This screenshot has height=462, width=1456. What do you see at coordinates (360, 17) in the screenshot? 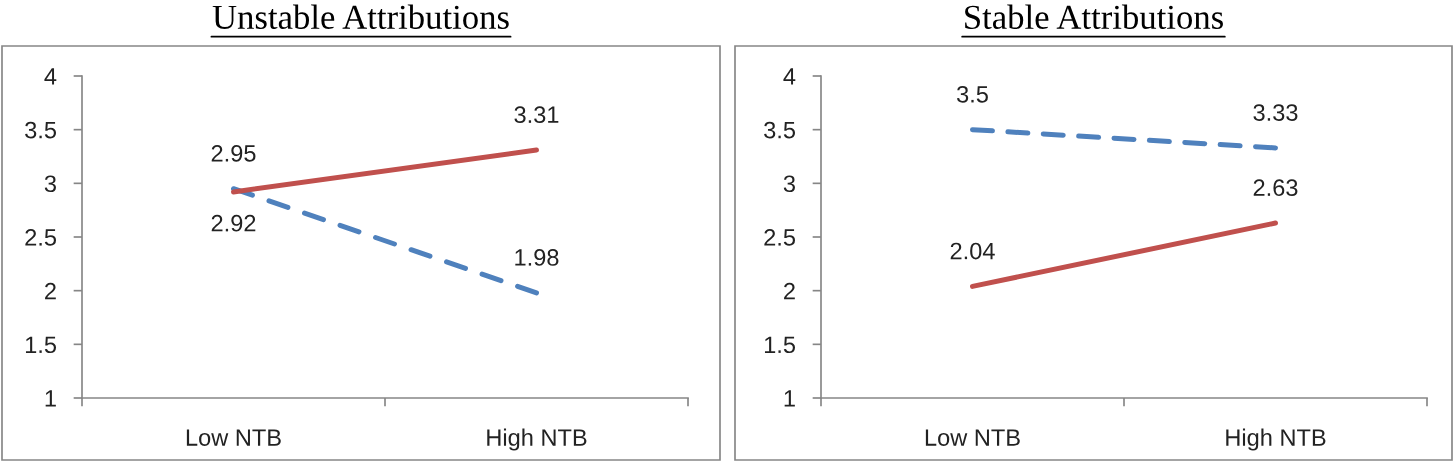
I see `chart-title: Unstable Attributions` at bounding box center [360, 17].